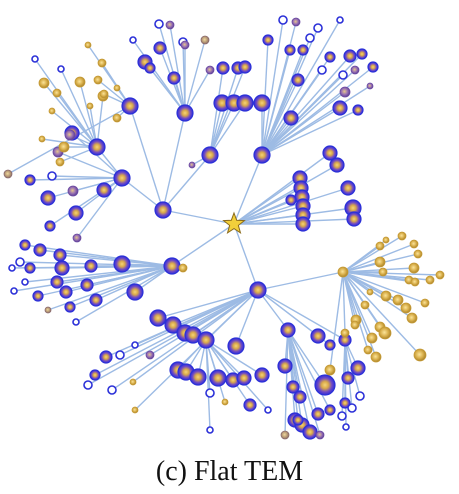 This screenshot has width=459, height=494. What do you see at coordinates (229, 471) in the screenshot?
I see `figure-caption: (c) Flat TEM` at bounding box center [229, 471].